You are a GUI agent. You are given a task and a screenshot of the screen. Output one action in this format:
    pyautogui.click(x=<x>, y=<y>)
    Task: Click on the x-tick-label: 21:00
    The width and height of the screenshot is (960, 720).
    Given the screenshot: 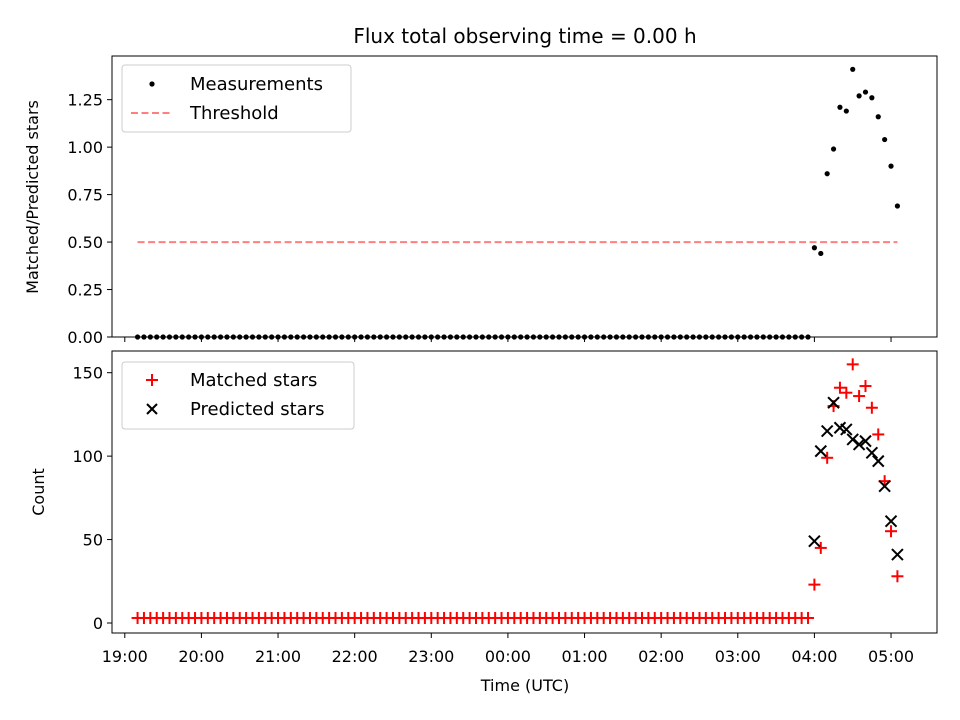 What is the action you would take?
    pyautogui.click(x=278, y=656)
    